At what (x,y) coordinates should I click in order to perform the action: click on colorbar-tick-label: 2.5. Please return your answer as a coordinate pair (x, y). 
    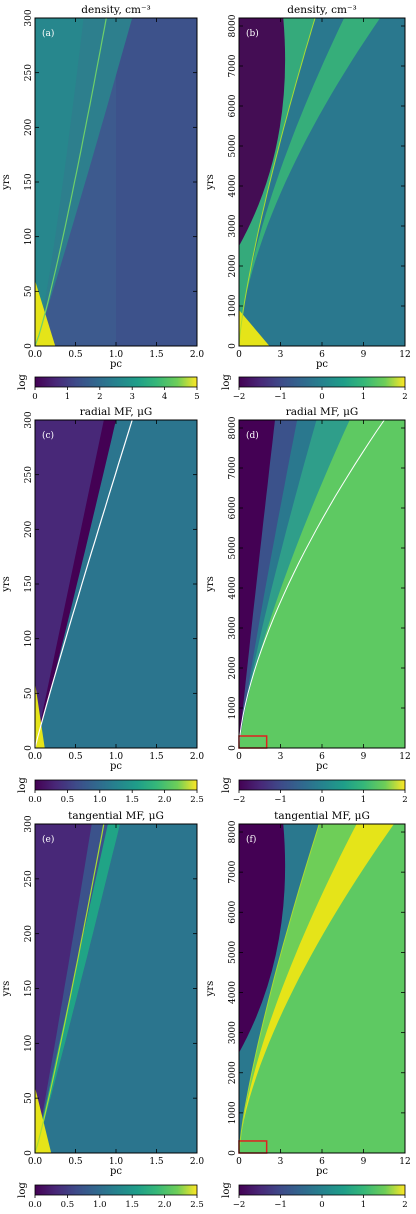
    Looking at the image, I should click on (197, 1205).